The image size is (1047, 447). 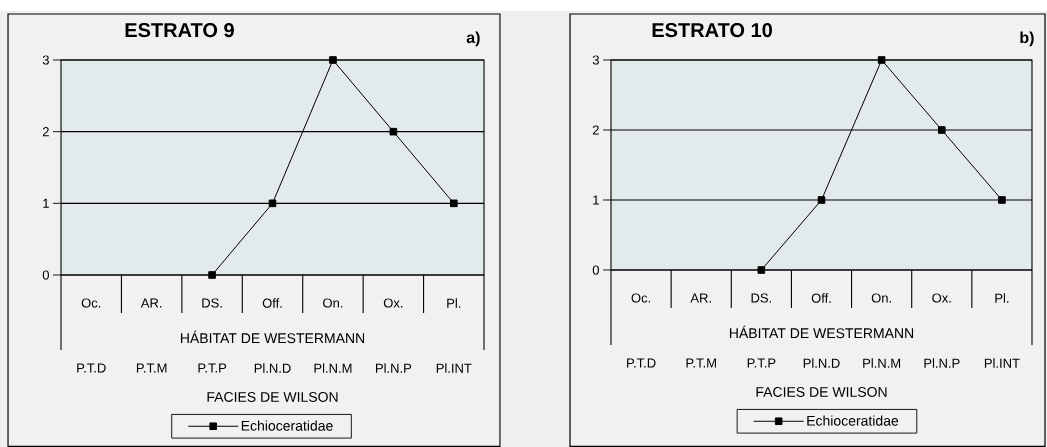 I want to click on text: a), so click(x=473, y=39).